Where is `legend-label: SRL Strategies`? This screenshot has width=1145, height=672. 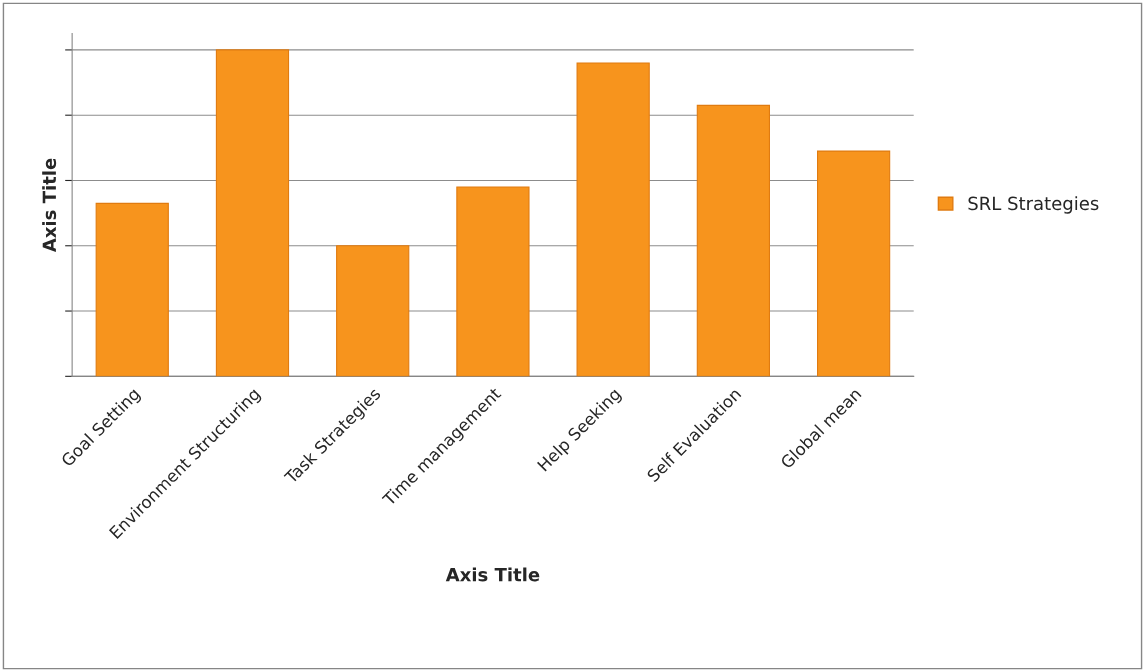 legend-label: SRL Strategies is located at coordinates (1033, 205).